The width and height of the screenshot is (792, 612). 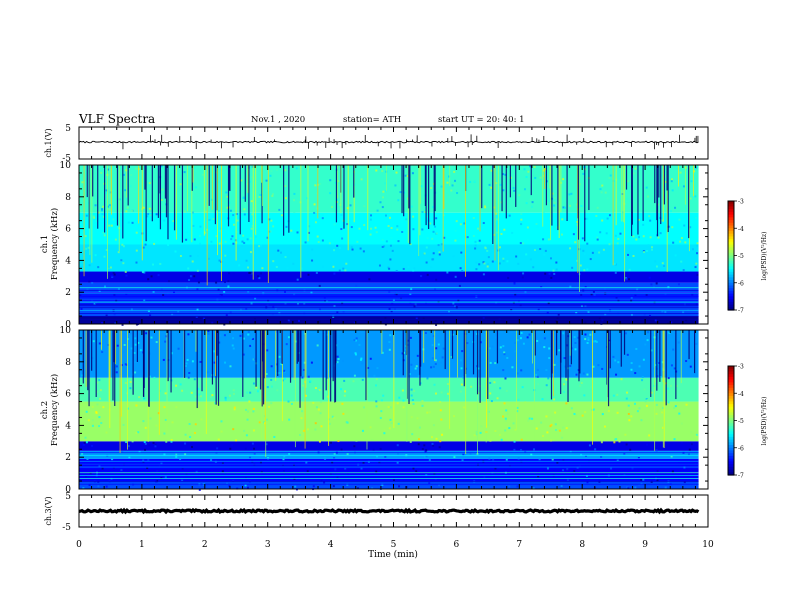 I want to click on freq-tick-label: 0, so click(x=68, y=325).